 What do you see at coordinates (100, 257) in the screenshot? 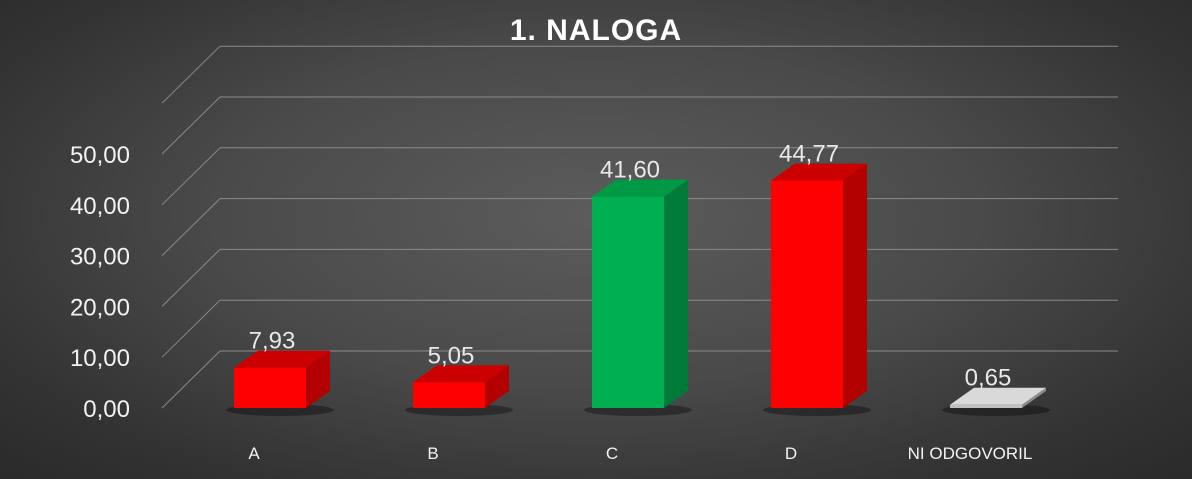
I see `y-tick-label: 30,00` at bounding box center [100, 257].